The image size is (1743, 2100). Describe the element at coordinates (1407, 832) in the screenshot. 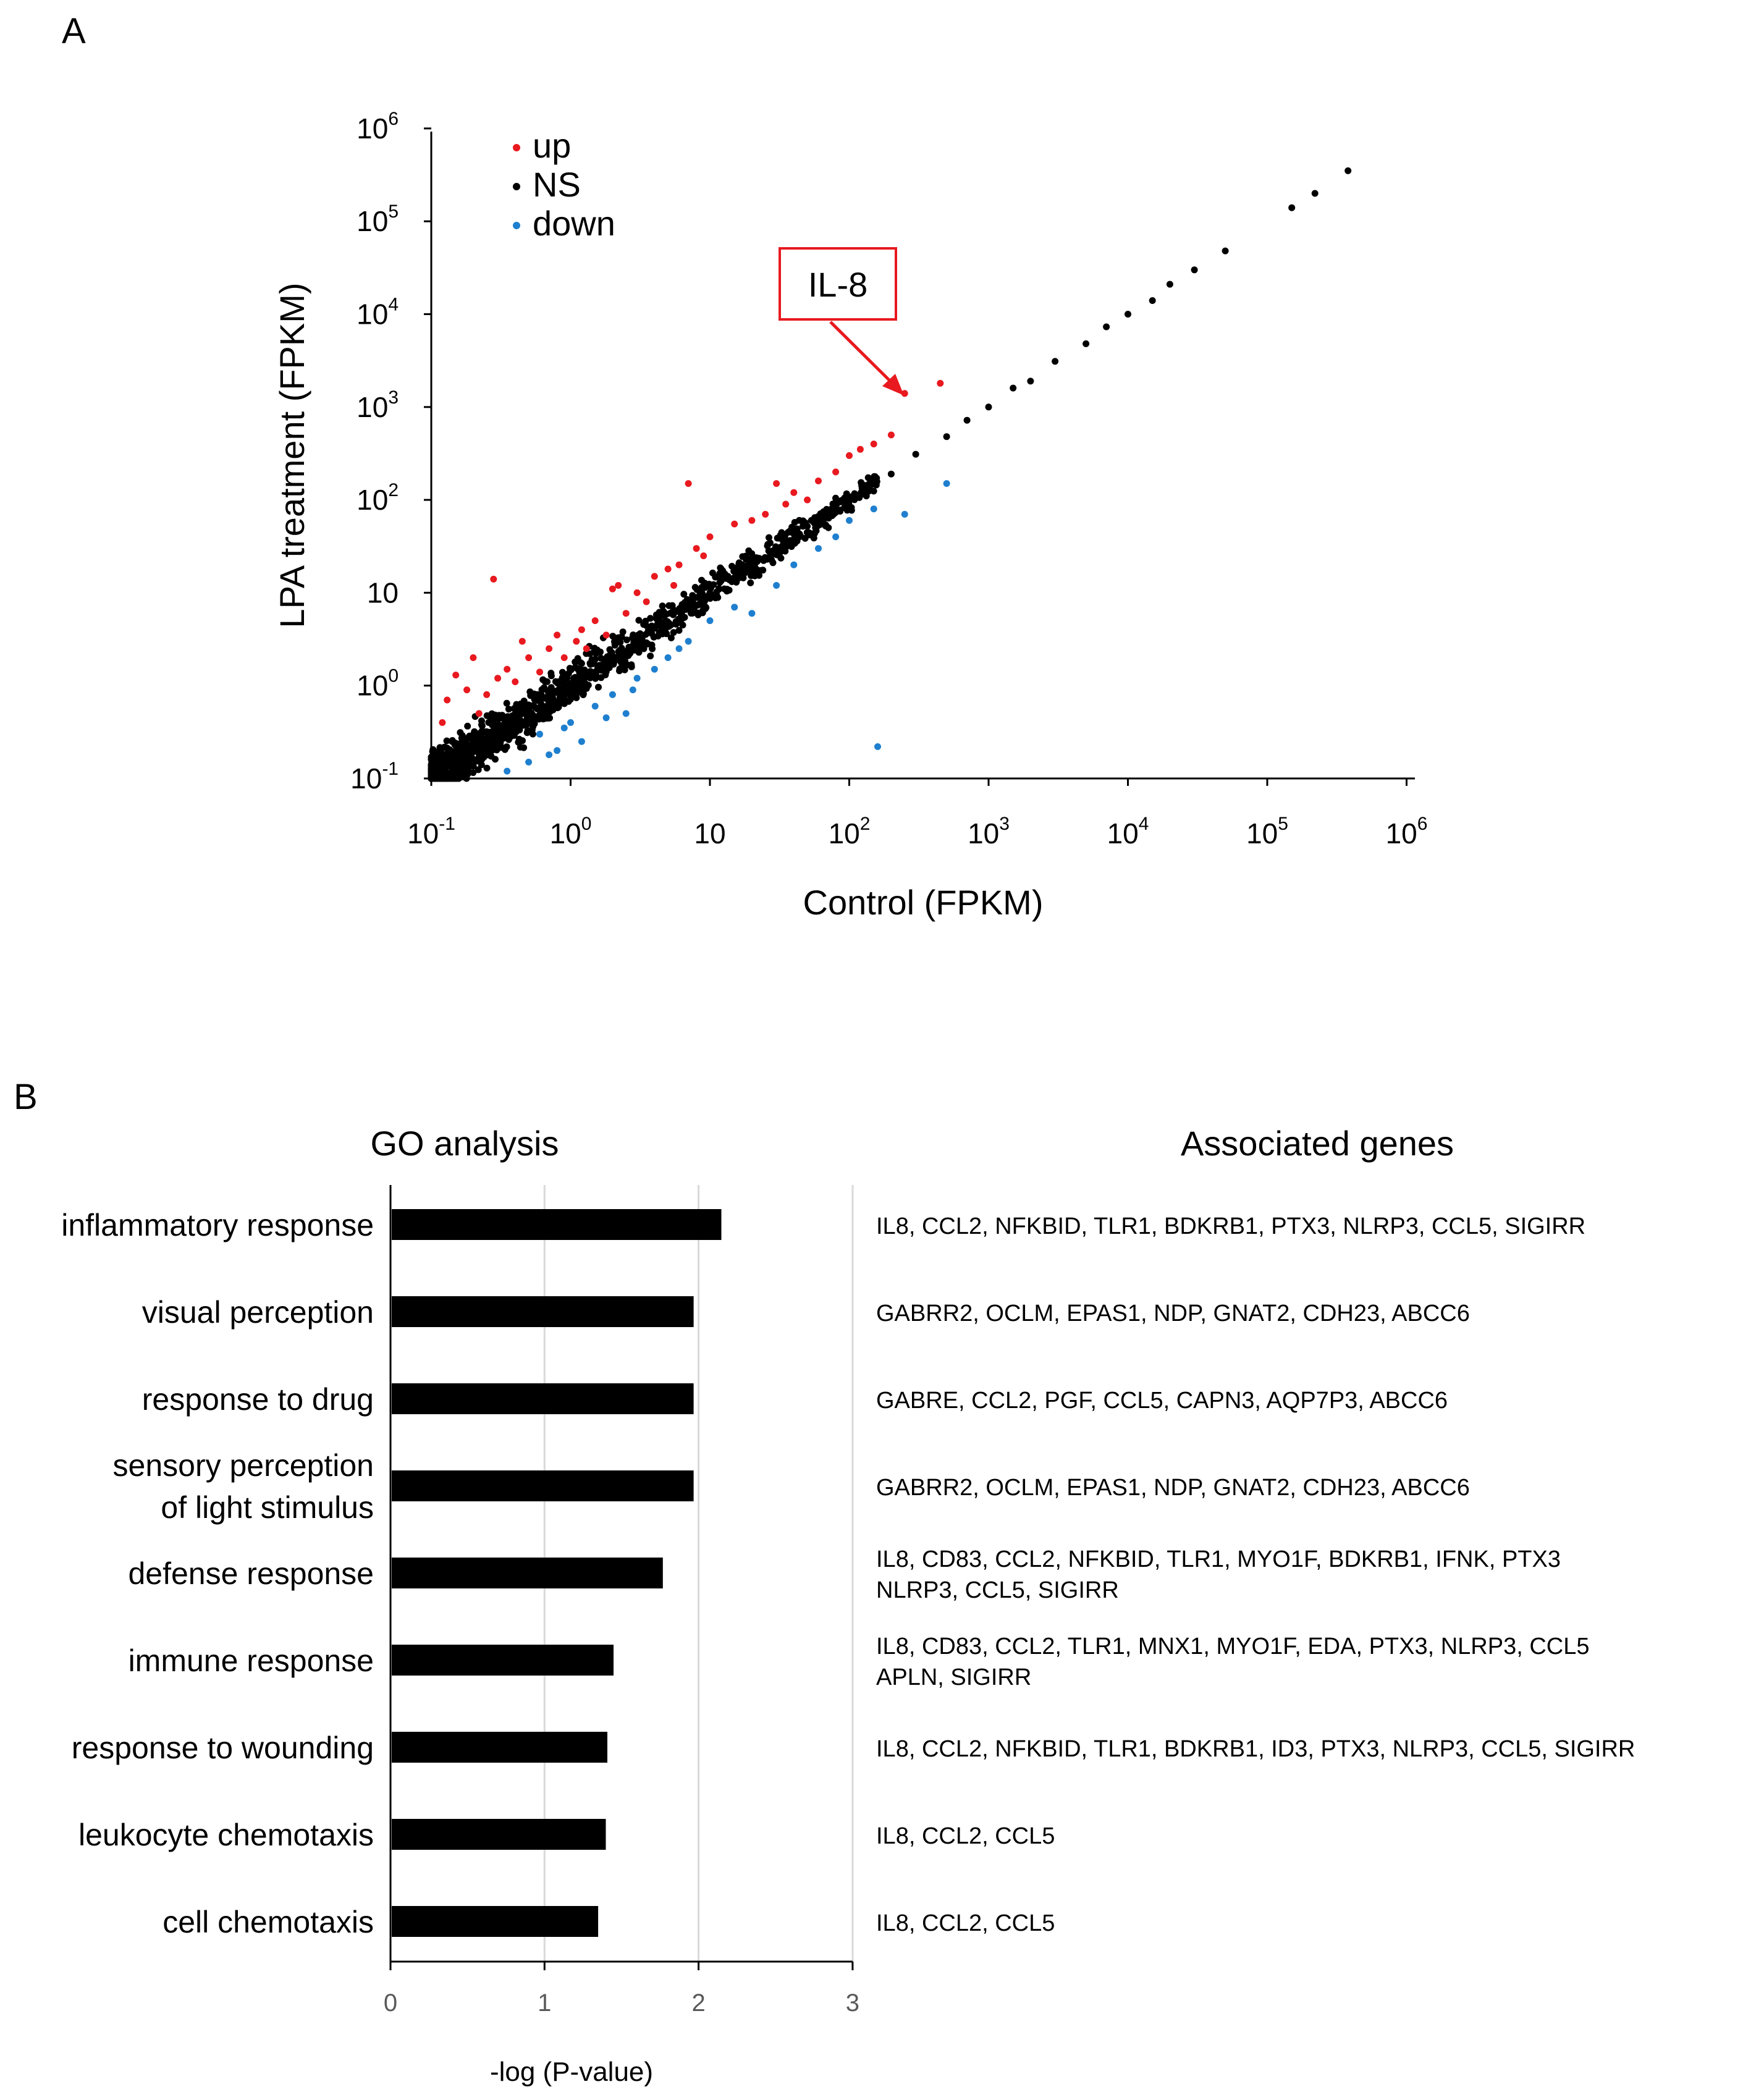

I see `x-tick-label: 10⁶` at that location.